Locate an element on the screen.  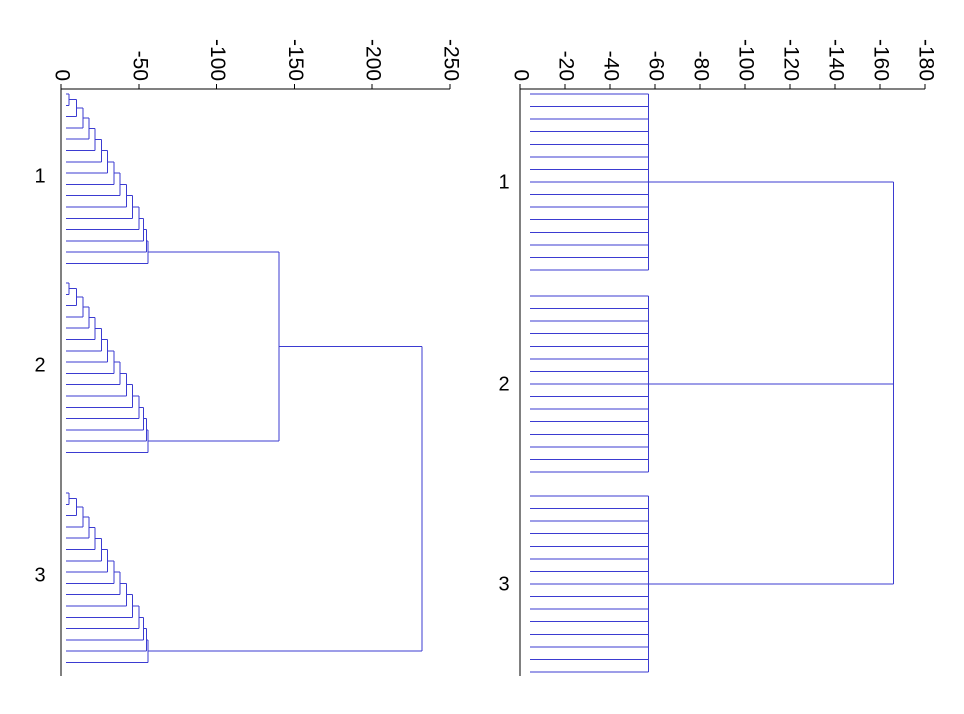
x-tick-label: -120 is located at coordinates (790, 60).